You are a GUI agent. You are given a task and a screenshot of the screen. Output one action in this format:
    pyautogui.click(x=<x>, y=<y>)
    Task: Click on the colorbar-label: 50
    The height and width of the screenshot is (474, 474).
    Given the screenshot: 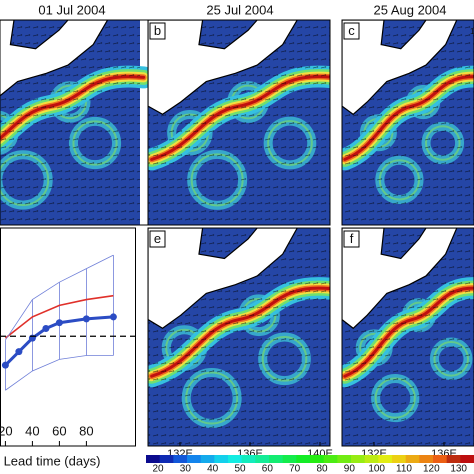 What is the action you would take?
    pyautogui.click(x=240, y=469)
    